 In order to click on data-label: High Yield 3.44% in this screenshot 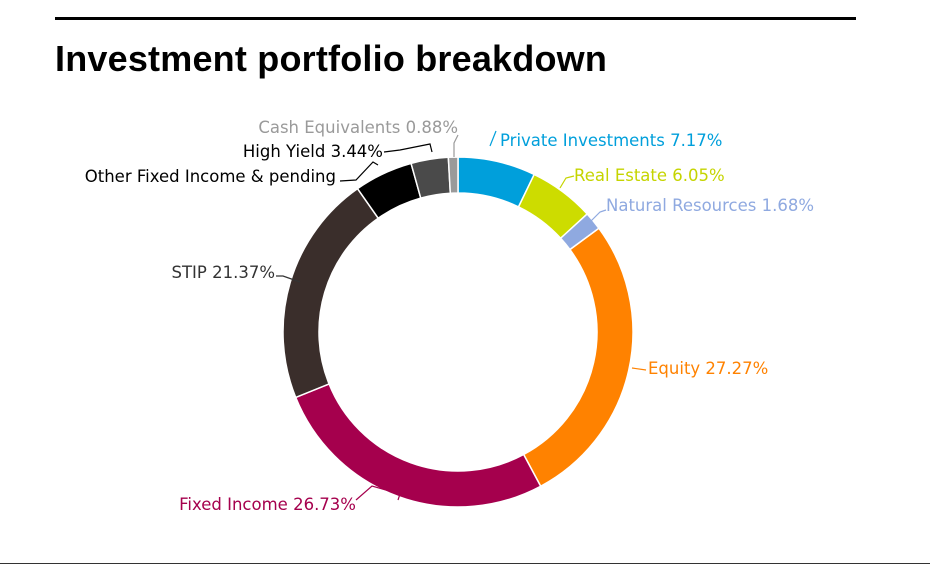, I will do `click(313, 151)`.